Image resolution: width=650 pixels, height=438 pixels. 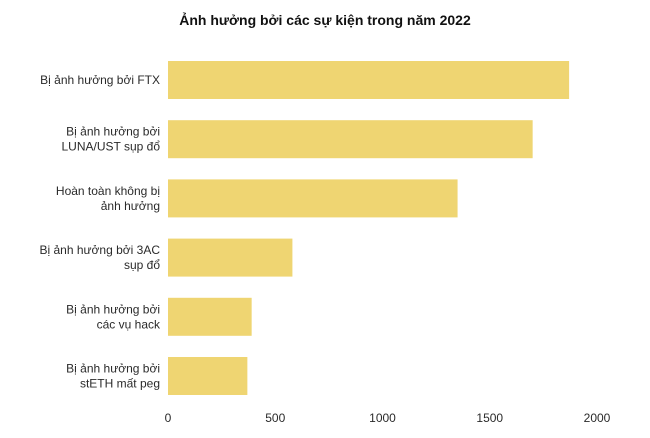 I want to click on category-label-line: Bị ảnh hưởng bởi 3AC, so click(x=99, y=250).